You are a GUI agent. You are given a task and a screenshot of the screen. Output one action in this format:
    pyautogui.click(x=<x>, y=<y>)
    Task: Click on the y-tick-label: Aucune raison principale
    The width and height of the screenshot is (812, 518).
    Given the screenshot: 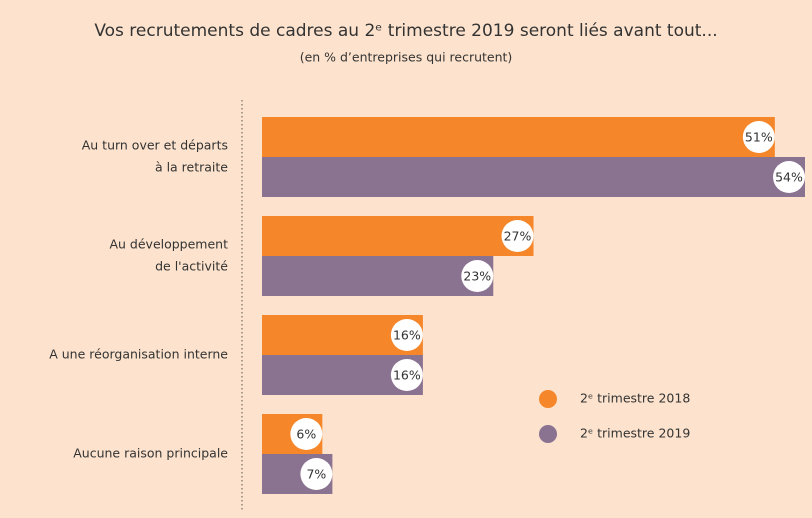 What is the action you would take?
    pyautogui.click(x=150, y=453)
    